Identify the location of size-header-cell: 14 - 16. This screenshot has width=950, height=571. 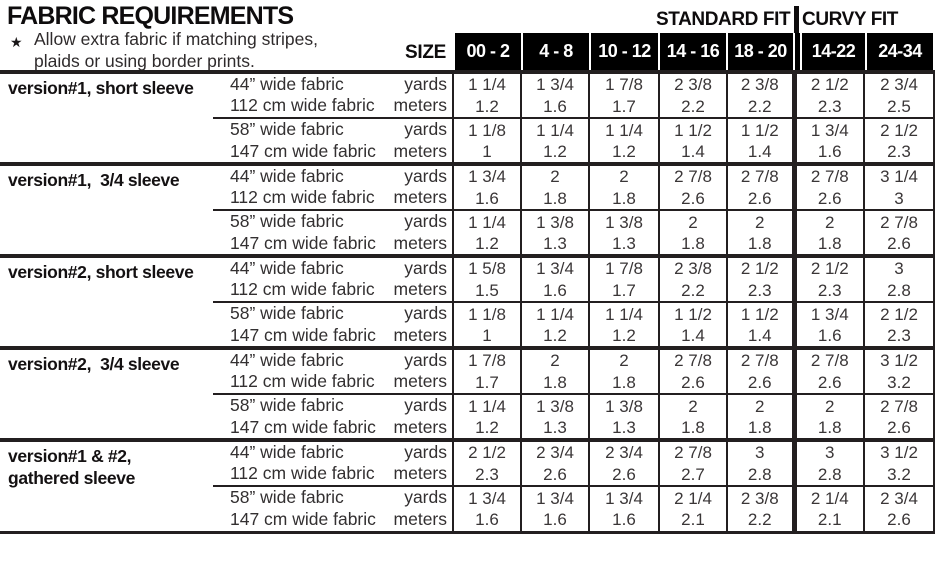
(693, 51).